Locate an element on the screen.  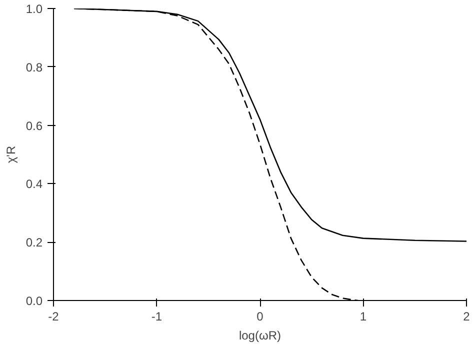
x-axis-title: log(ωR) is located at coordinates (260, 335).